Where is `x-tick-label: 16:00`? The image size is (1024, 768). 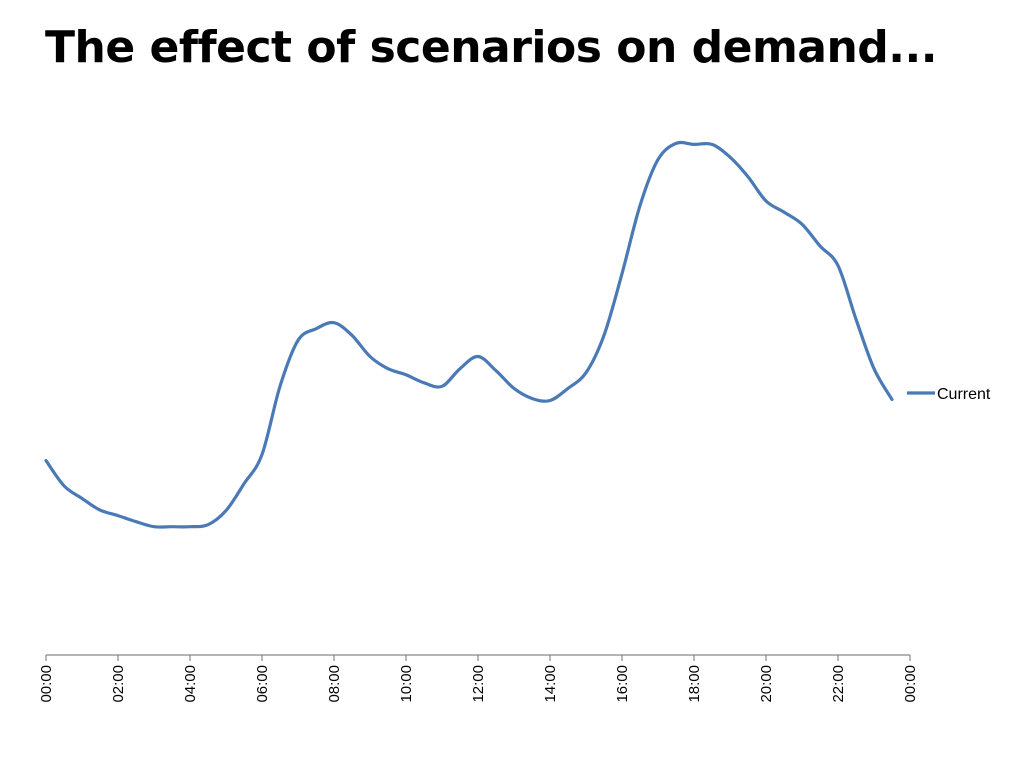 x-tick-label: 16:00 is located at coordinates (622, 684).